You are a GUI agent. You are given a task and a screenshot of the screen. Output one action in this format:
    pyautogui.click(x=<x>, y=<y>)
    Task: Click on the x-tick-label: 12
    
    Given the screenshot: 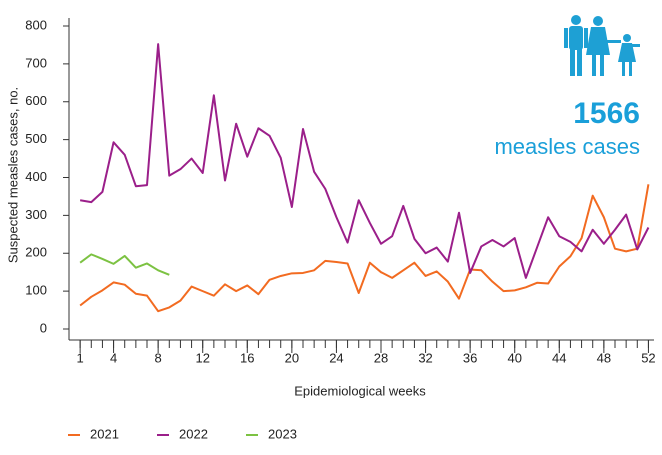 What is the action you would take?
    pyautogui.click(x=202, y=357)
    